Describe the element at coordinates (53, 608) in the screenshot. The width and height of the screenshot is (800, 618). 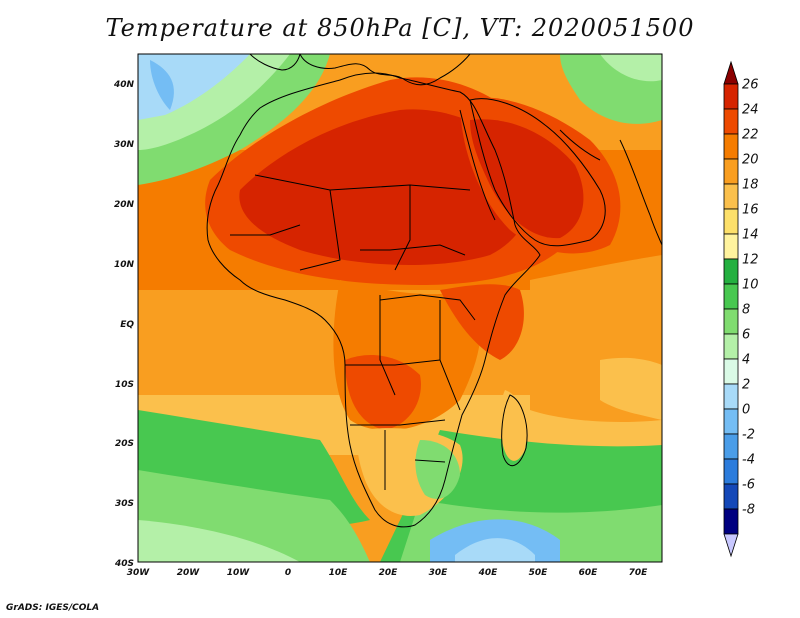
I see `credit-text: GrADS: IGES/COLA` at that location.